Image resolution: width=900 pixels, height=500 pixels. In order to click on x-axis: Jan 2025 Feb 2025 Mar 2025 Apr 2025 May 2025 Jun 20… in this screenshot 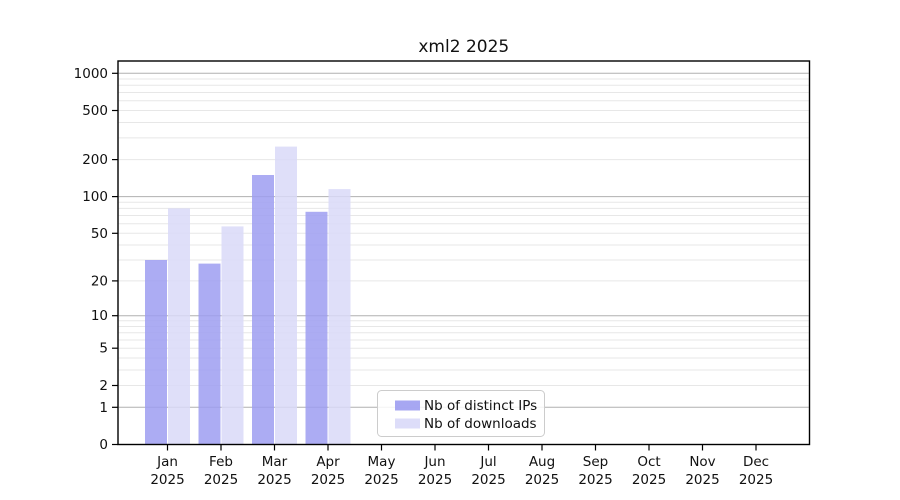, I will do `click(461, 466)`.